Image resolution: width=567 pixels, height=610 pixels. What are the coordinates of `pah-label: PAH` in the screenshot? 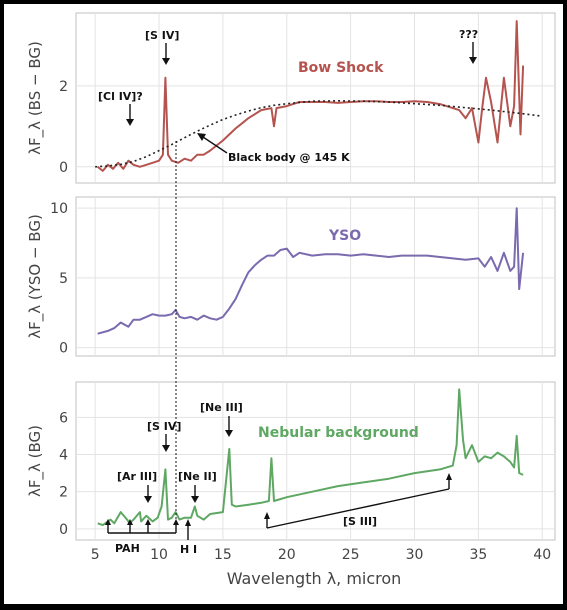 It's located at (127, 548).